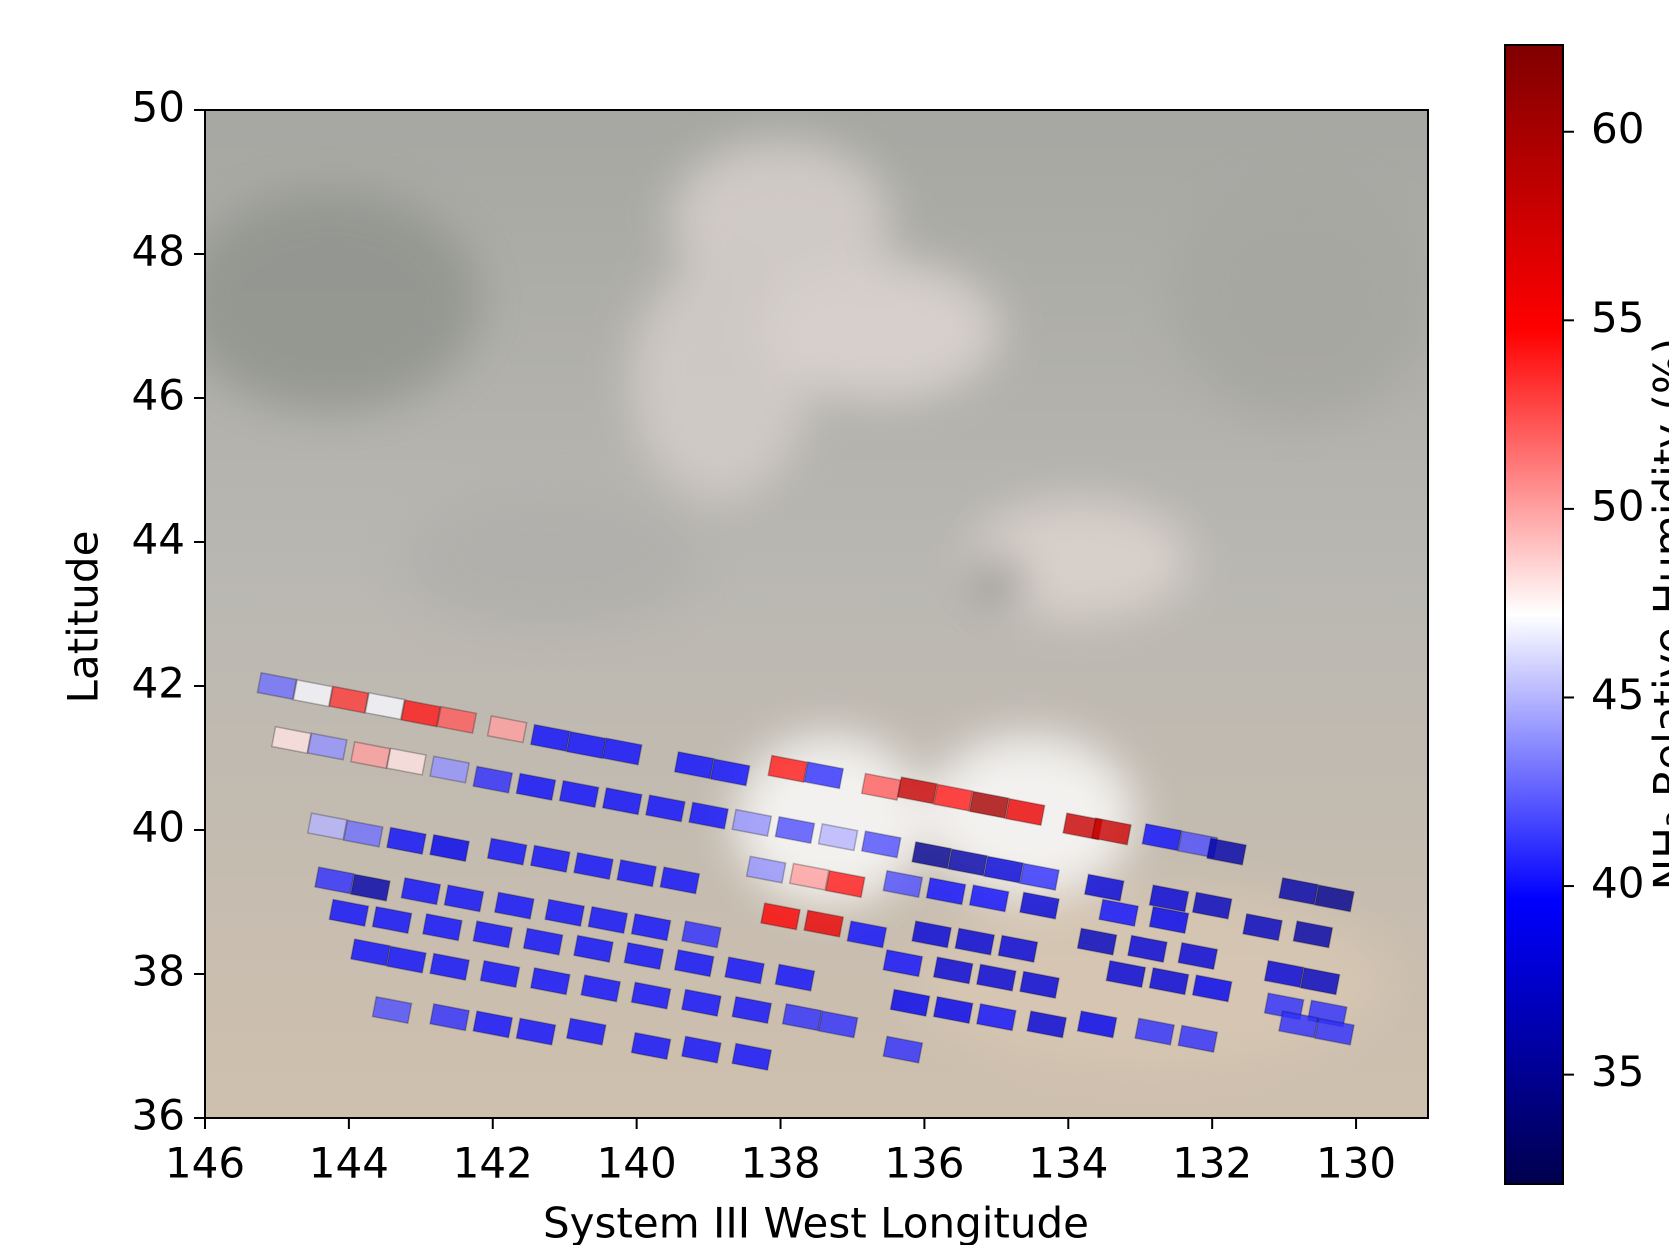 The height and width of the screenshot is (1245, 1669). What do you see at coordinates (158, 827) in the screenshot?
I see `y-tick-label: 40` at bounding box center [158, 827].